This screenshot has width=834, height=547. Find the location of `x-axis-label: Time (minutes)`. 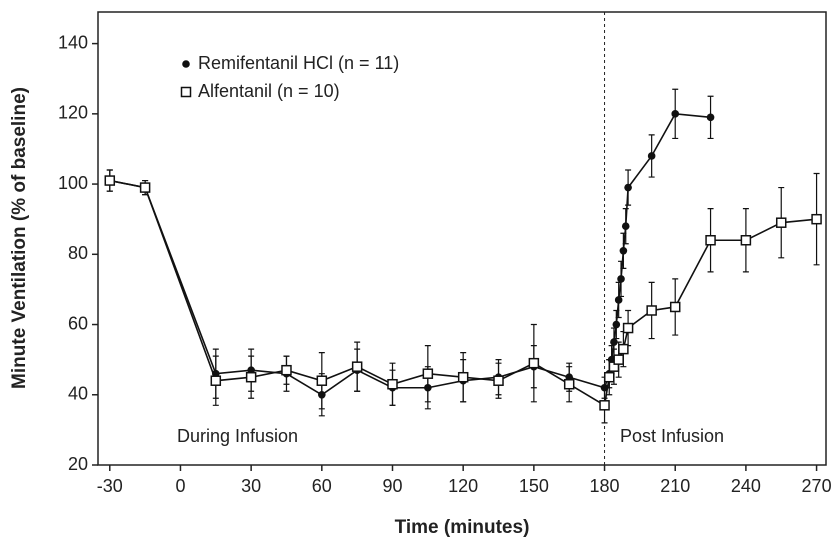

x-axis-label: Time (minutes) is located at coordinates (462, 527).